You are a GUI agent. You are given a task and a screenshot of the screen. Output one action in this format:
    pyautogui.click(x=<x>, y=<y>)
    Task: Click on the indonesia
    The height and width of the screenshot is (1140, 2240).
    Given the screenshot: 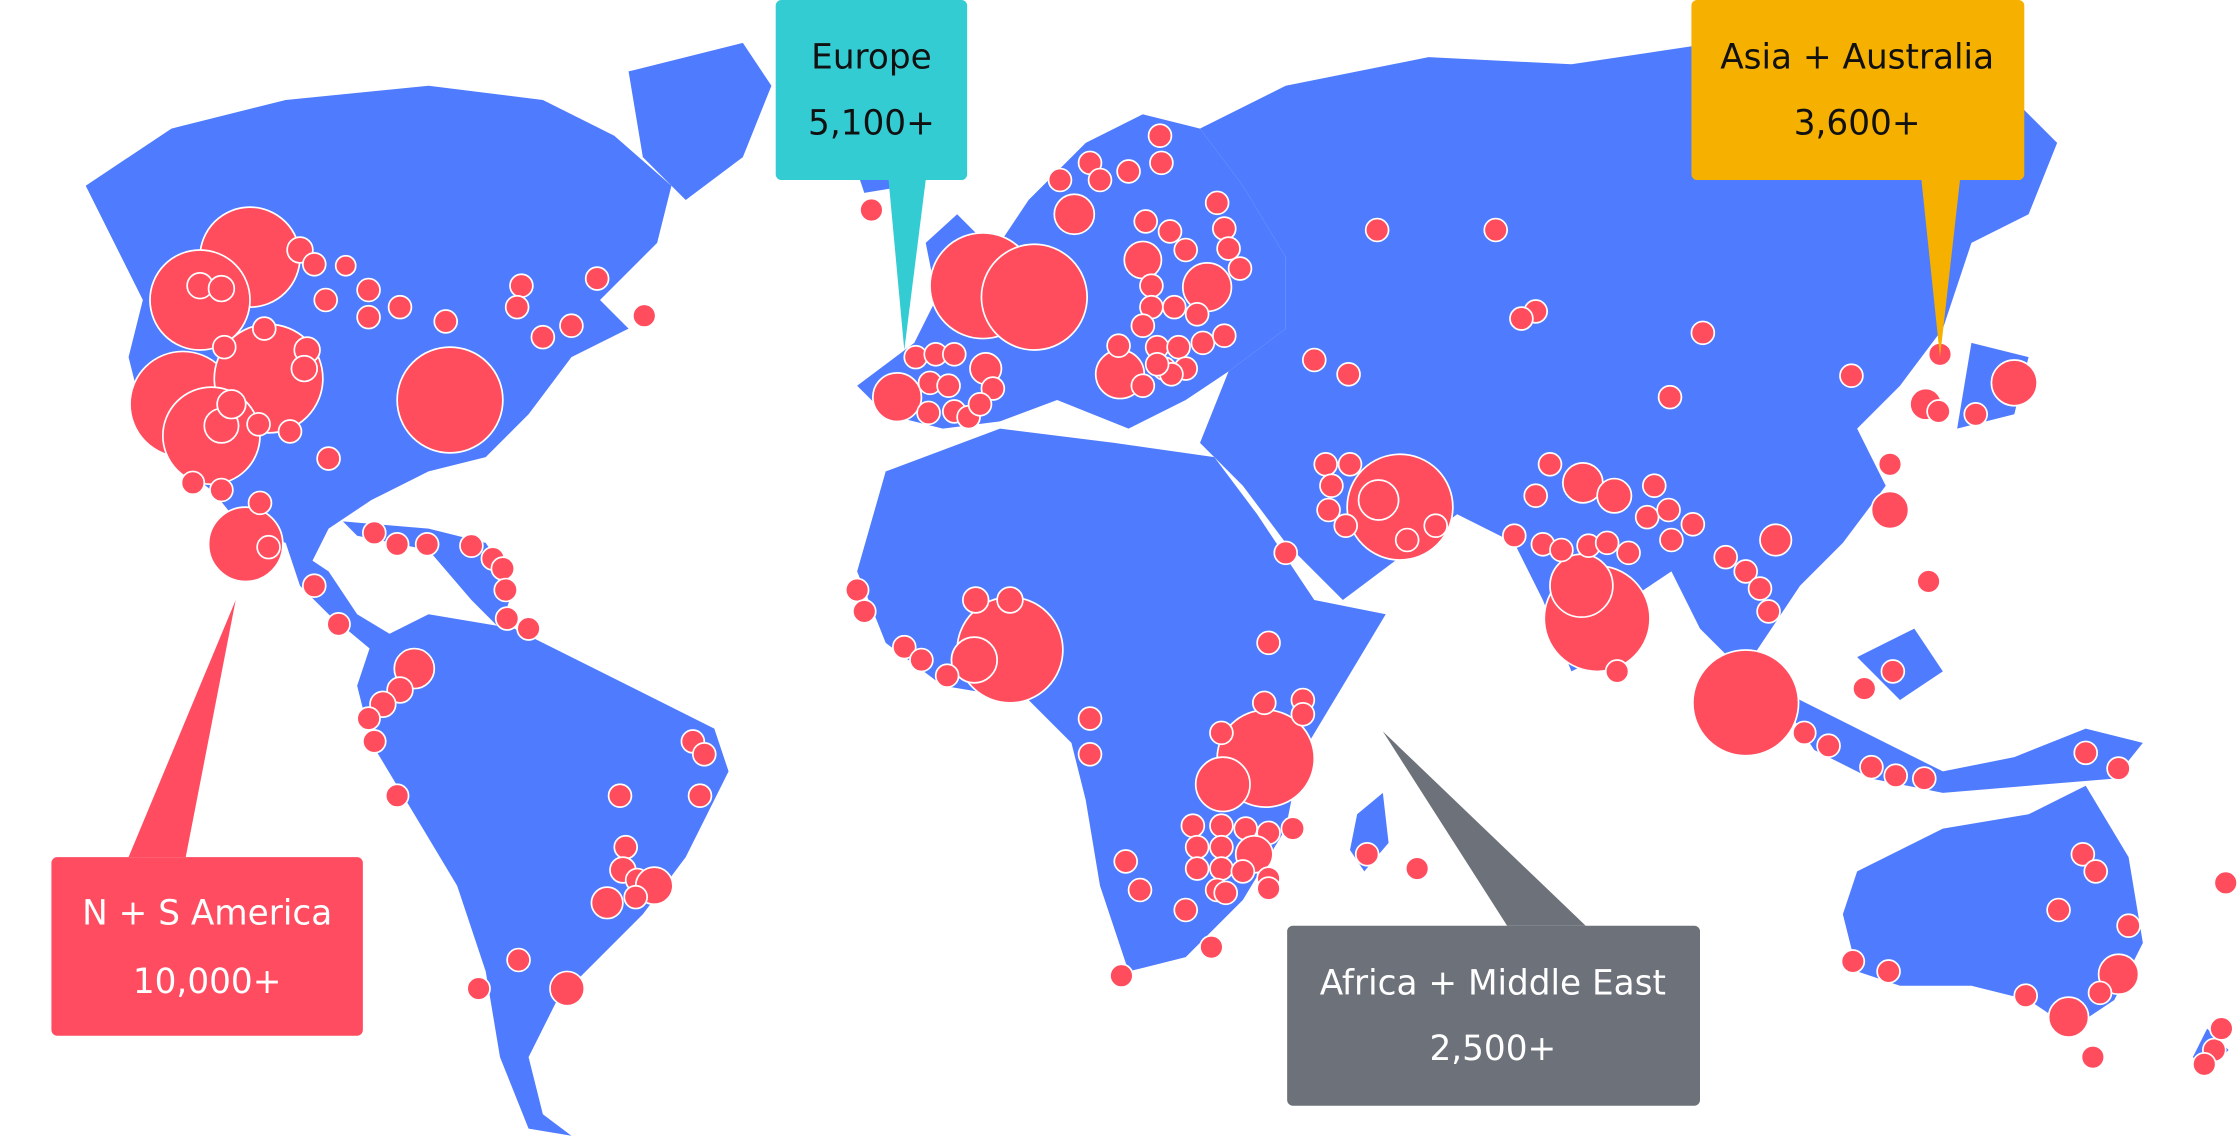 What is the action you would take?
    pyautogui.click(x=1957, y=710)
    